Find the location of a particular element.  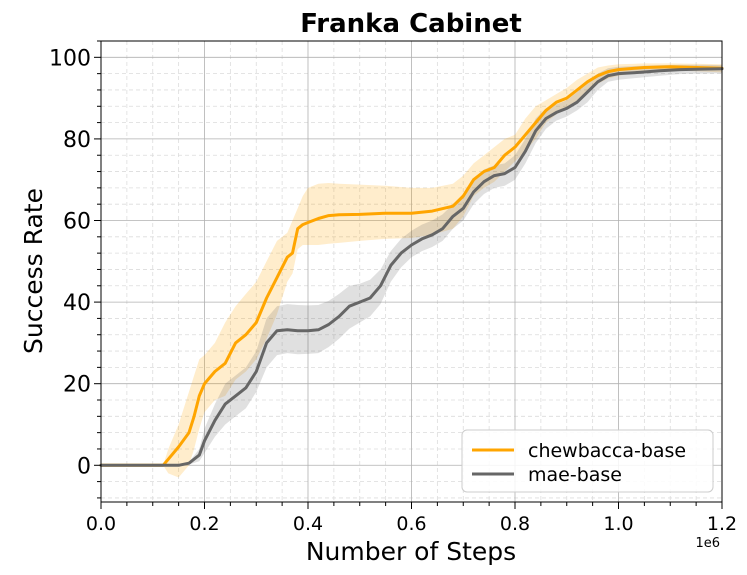

x-tick-label: 0.4 is located at coordinates (308, 524).